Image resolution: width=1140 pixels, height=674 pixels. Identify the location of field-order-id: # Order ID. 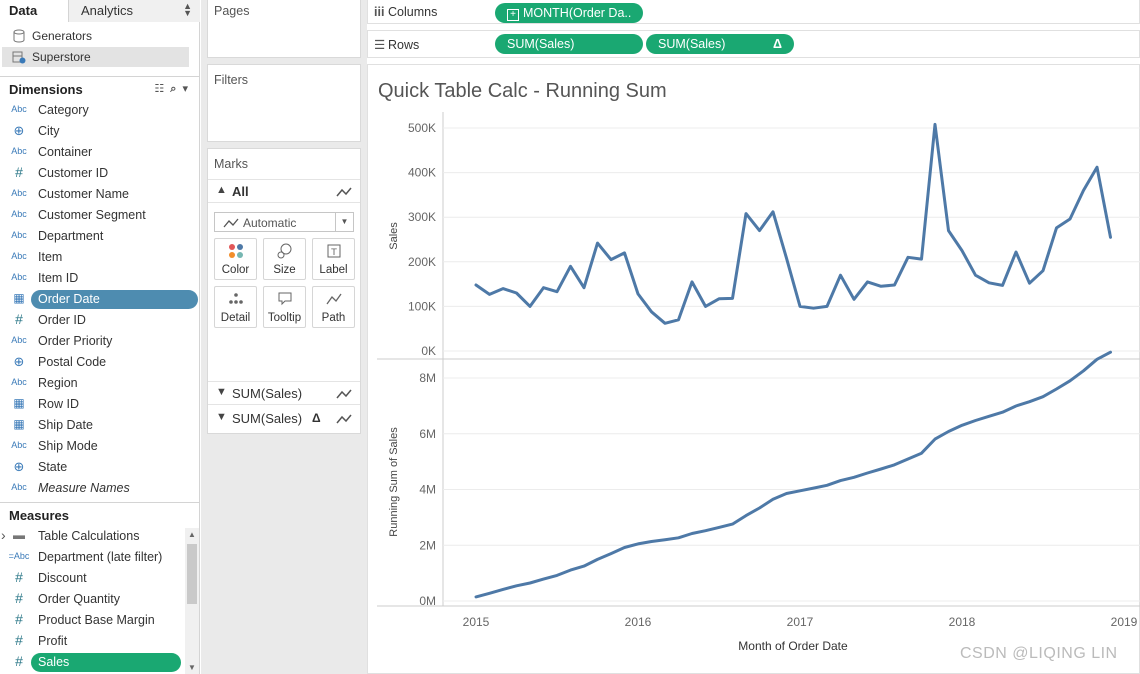
(100, 320).